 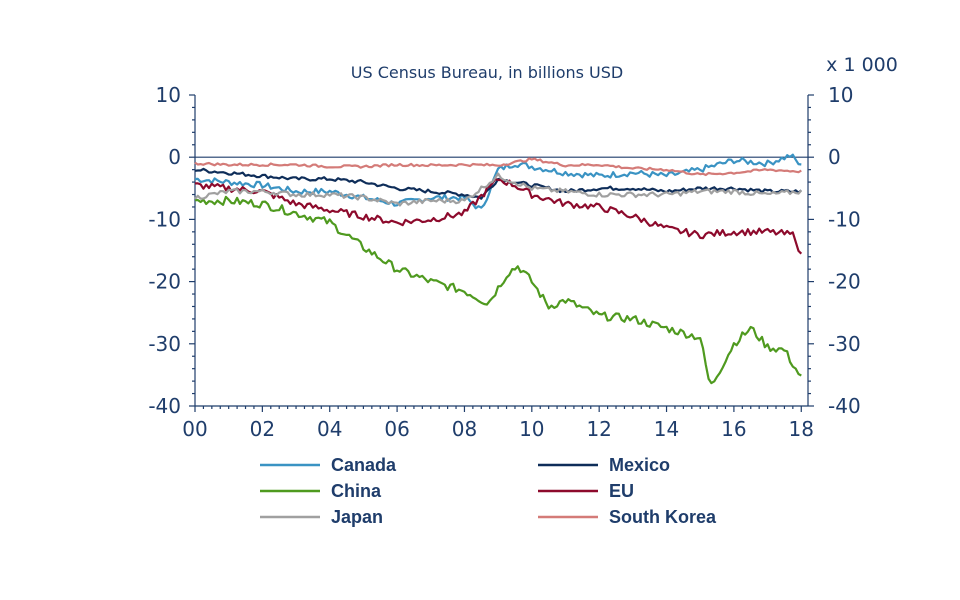 I want to click on legend-label-south-korea: South Korea, so click(x=663, y=517).